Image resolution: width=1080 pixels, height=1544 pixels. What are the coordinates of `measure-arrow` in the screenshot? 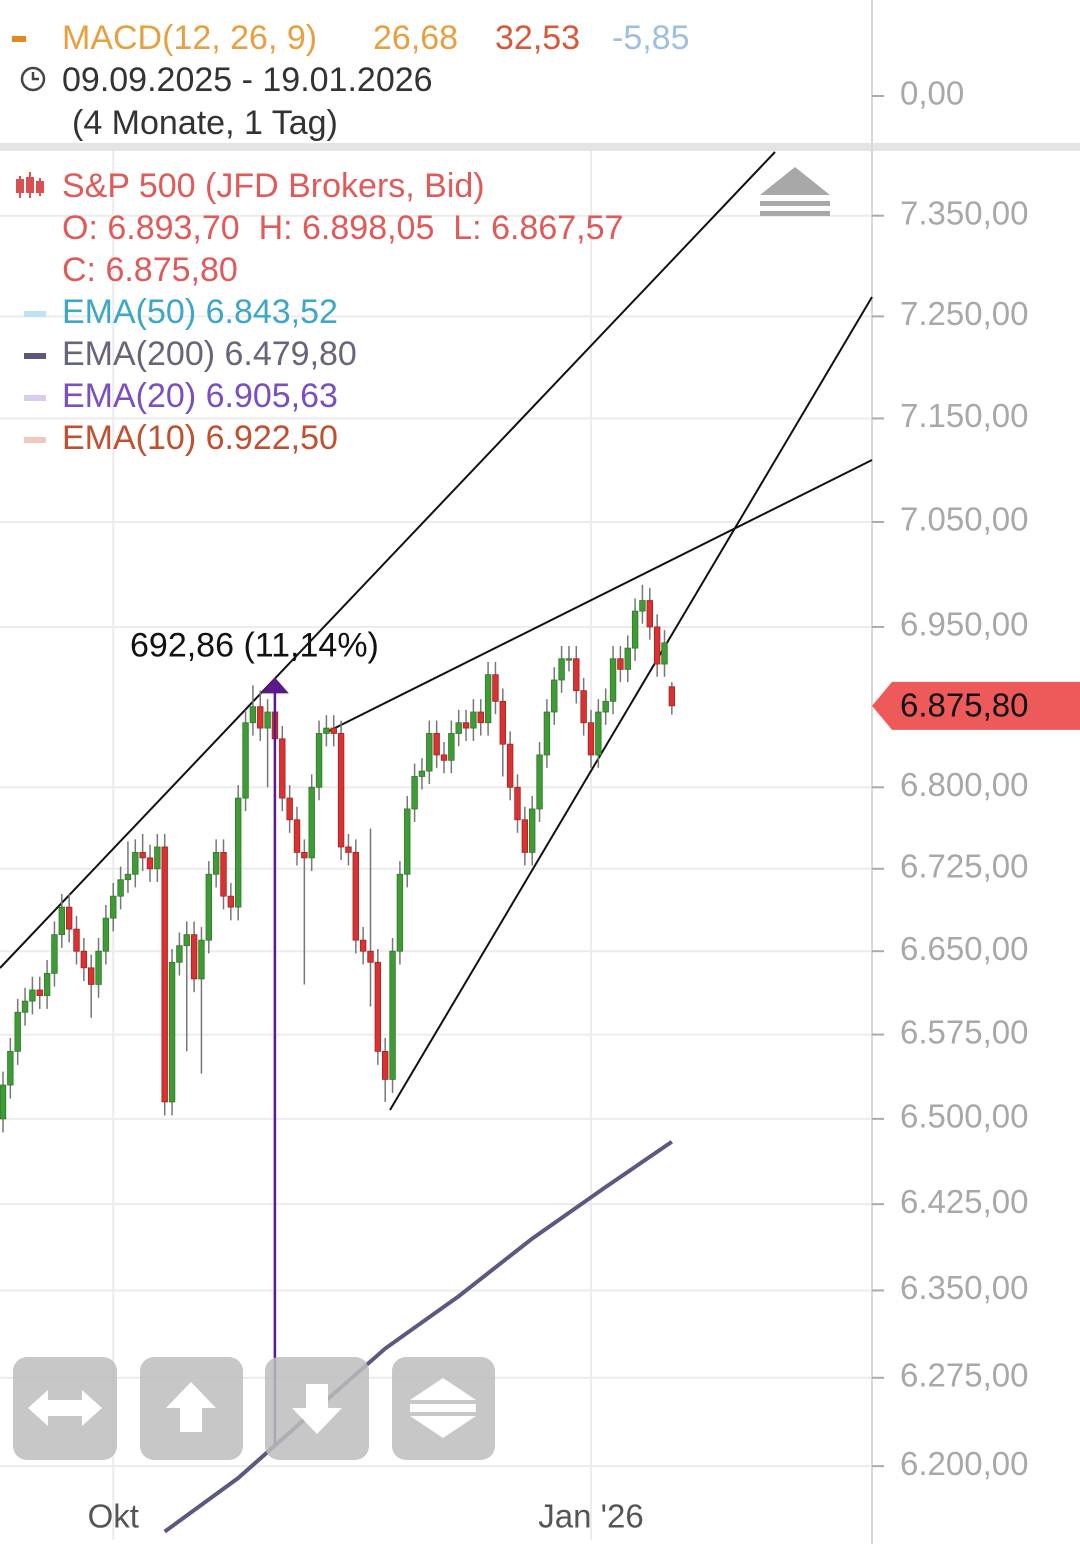 It's located at (274, 685).